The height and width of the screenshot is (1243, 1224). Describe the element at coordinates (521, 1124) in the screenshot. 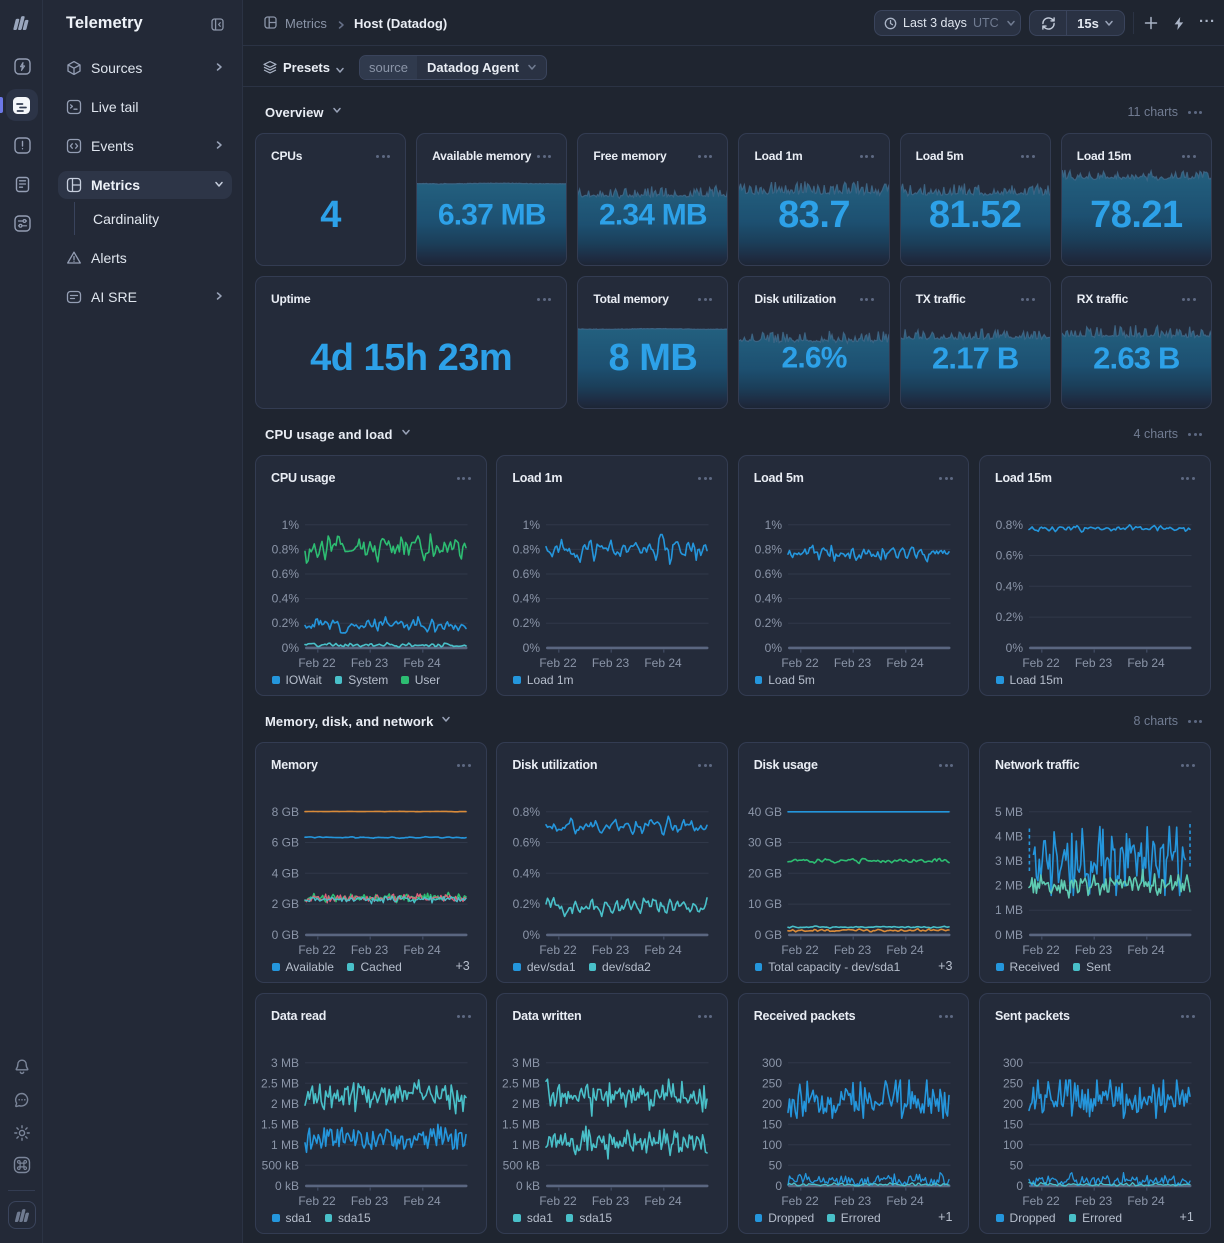

I see `svg-text: 1.5 MB` at that location.